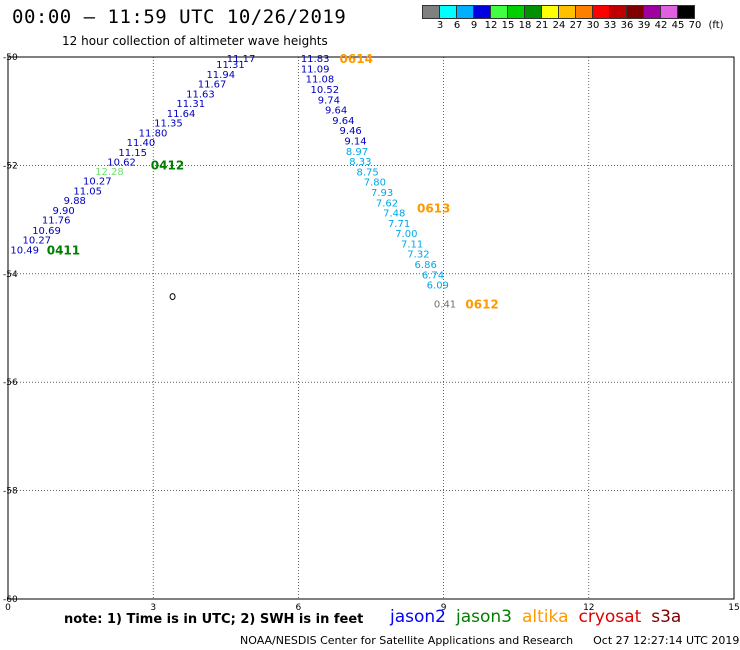 The height and width of the screenshot is (650, 740). I want to click on wave-height-value: 10.62, so click(121, 163).